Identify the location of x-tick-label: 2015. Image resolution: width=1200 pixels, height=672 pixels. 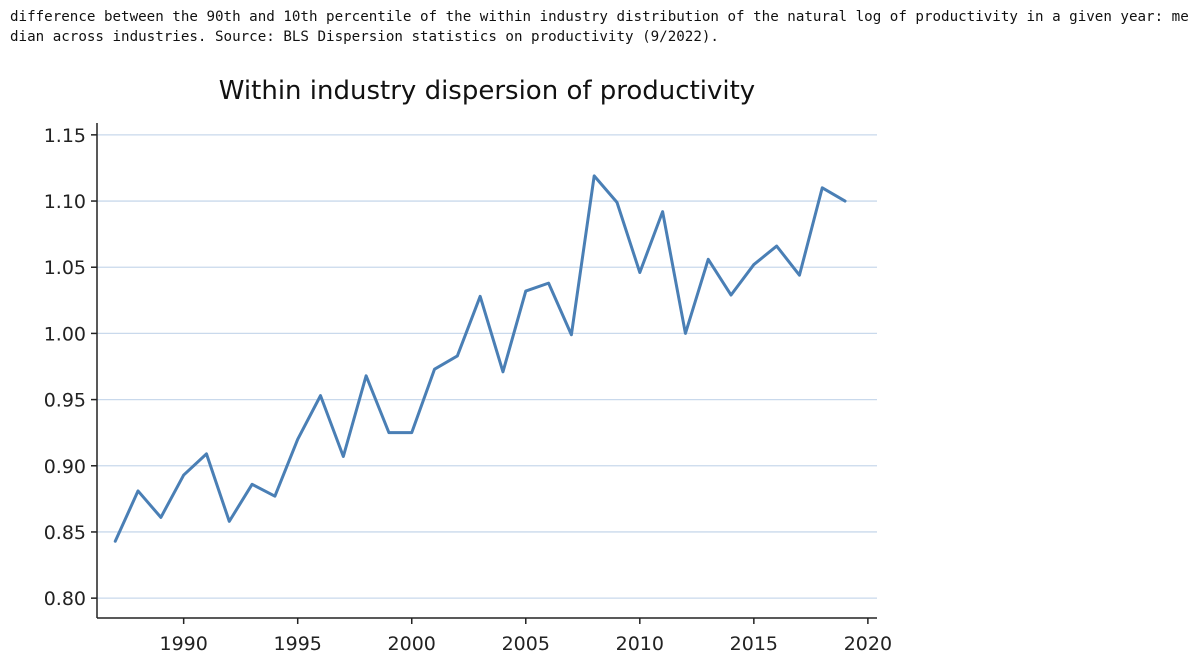
(754, 644).